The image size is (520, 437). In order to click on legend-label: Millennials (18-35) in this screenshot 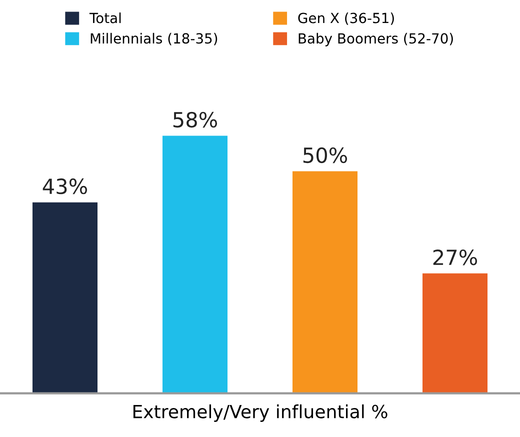, I will do `click(154, 39)`.